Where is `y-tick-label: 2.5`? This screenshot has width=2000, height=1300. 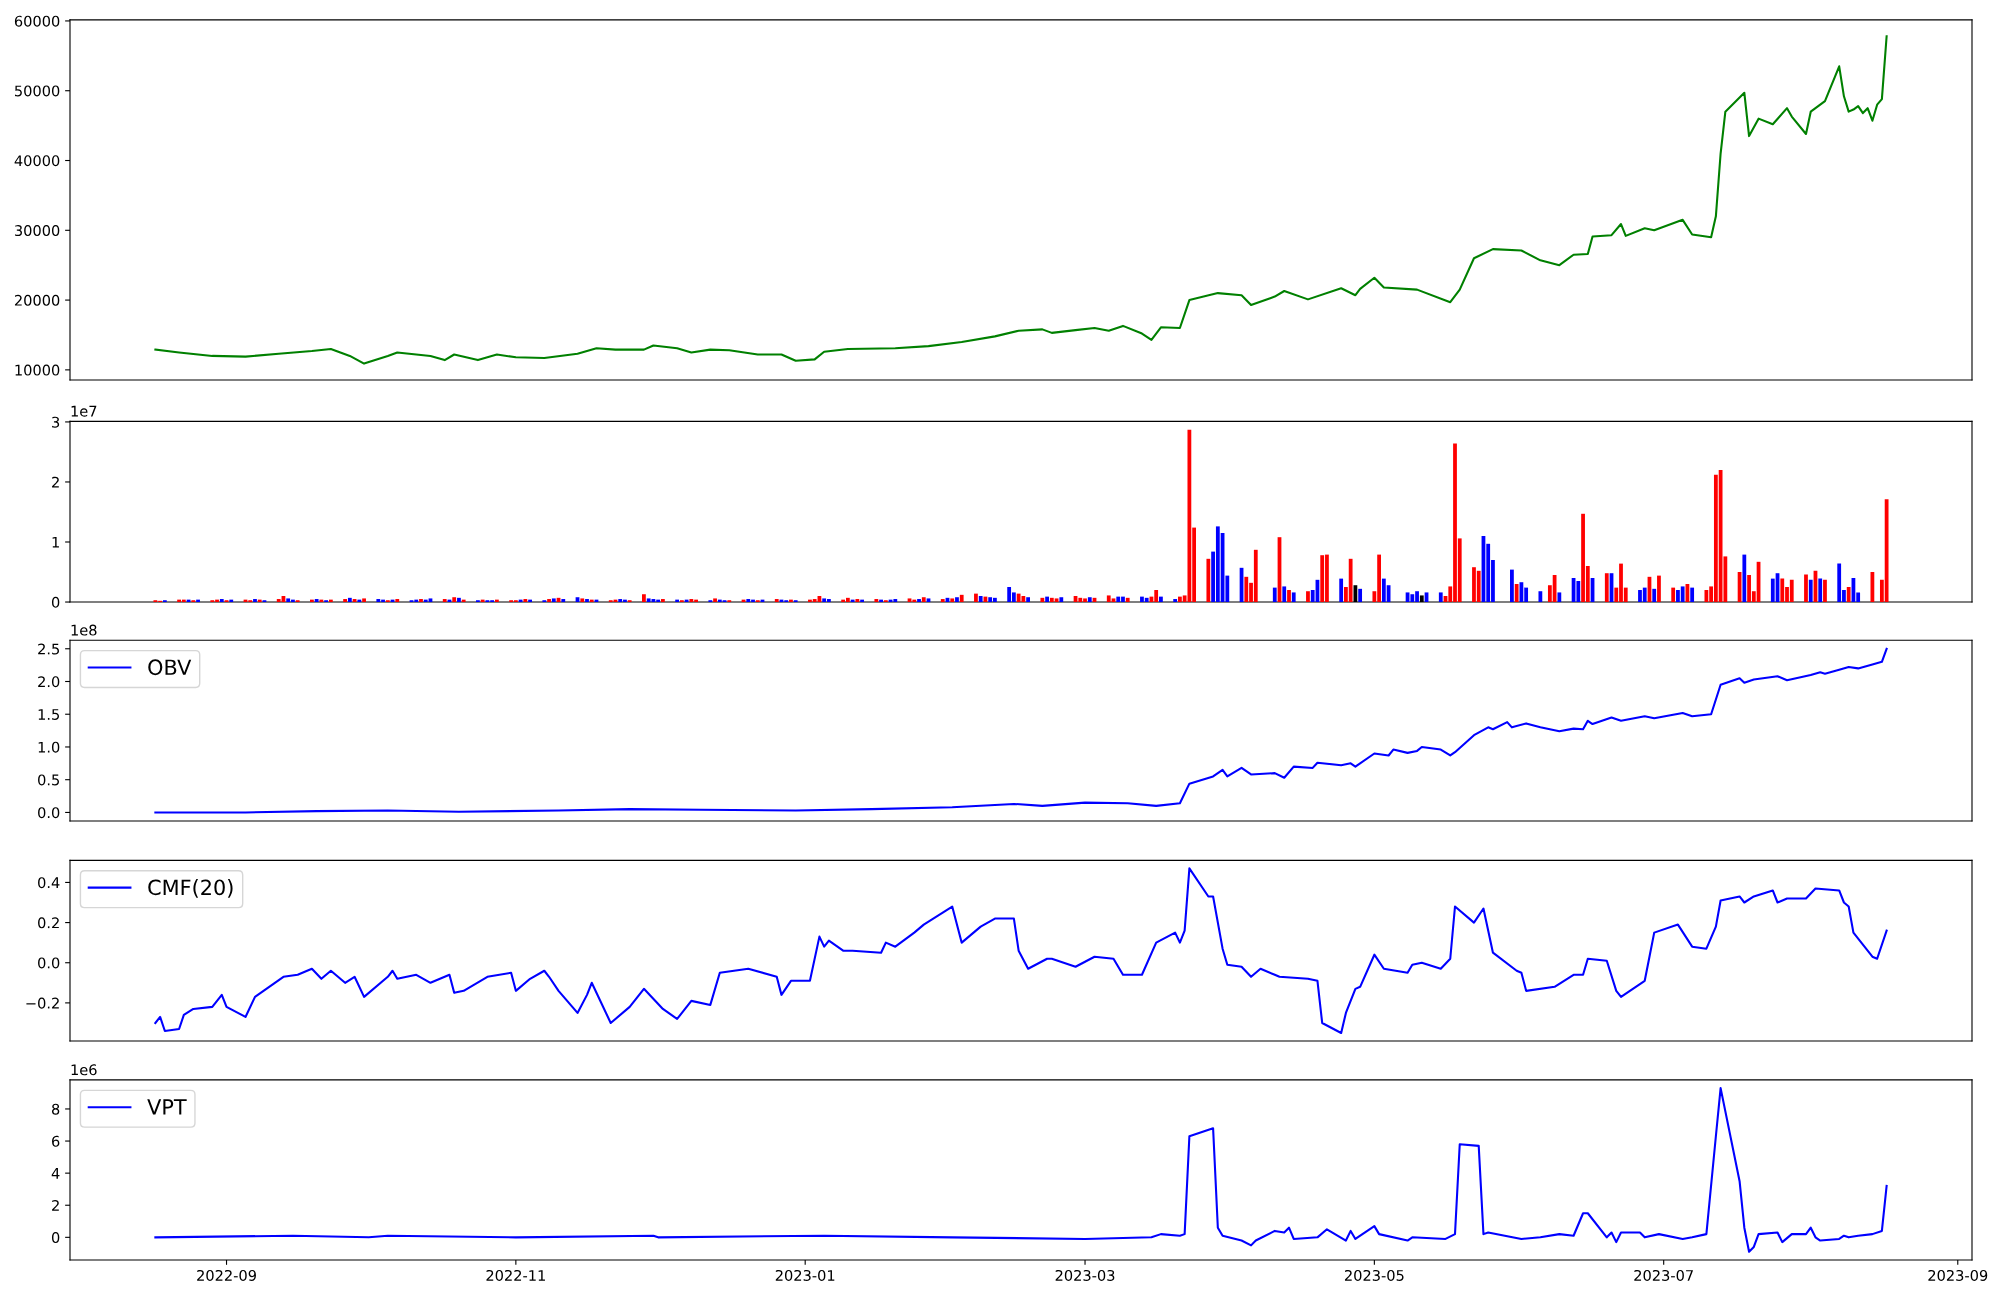
y-tick-label: 2.5 is located at coordinates (48, 649).